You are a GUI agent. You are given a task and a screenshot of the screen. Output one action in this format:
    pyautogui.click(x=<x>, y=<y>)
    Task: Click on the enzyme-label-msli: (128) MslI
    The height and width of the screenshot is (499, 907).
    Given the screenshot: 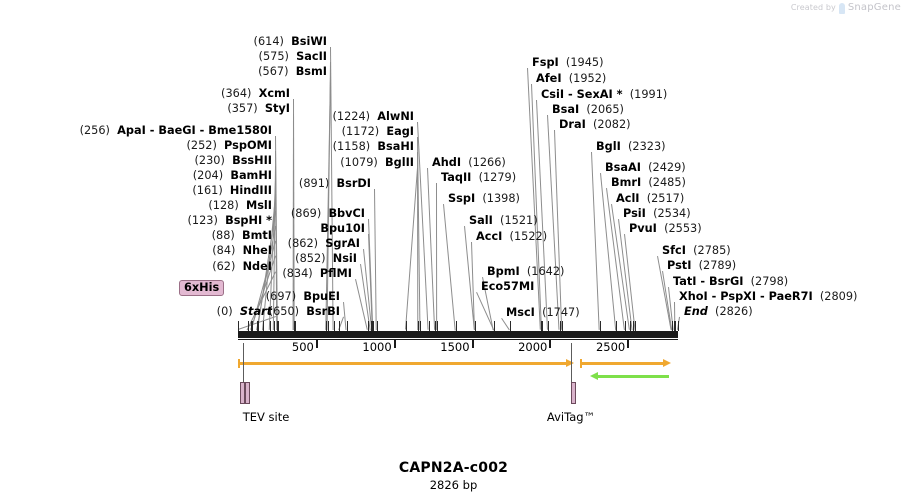 What is the action you would take?
    pyautogui.click(x=240, y=205)
    